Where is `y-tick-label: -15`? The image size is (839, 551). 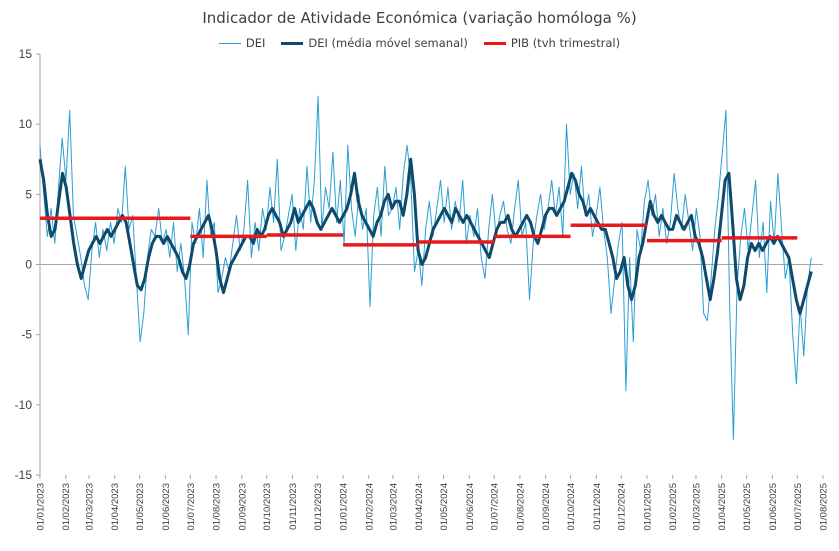
y-tick-label: -15 is located at coordinates (24, 475).